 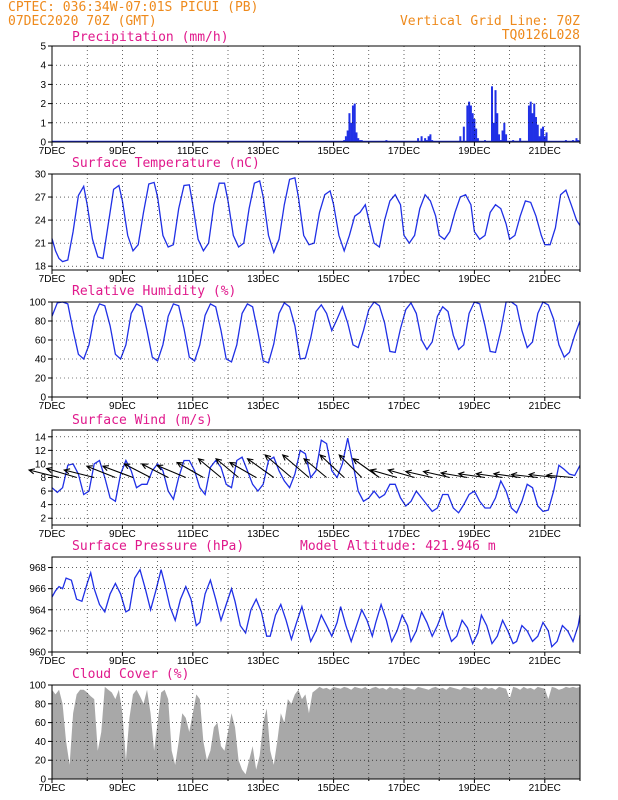 What do you see at coordinates (398, 546) in the screenshot?
I see `model-altitude-label: Model Altitude: 421.946 m` at bounding box center [398, 546].